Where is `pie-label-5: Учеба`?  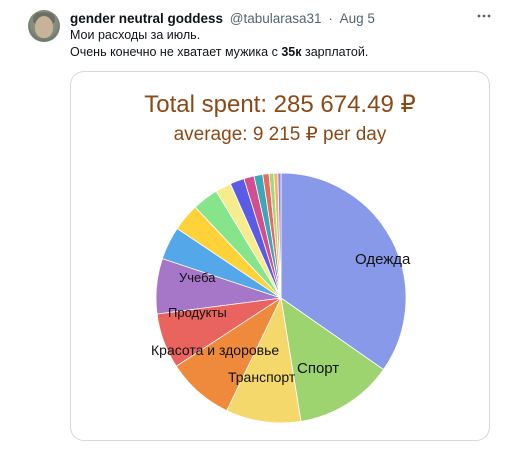 pie-label-5: Учеба is located at coordinates (197, 277).